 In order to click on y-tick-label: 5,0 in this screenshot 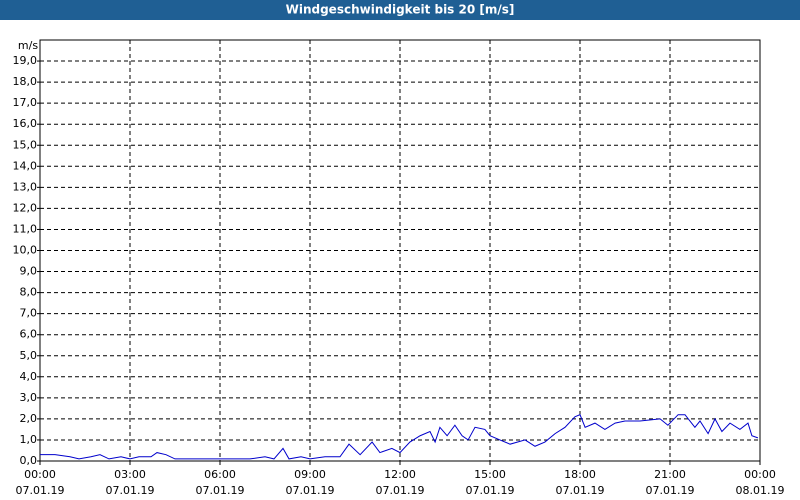, I will do `click(29, 355)`.